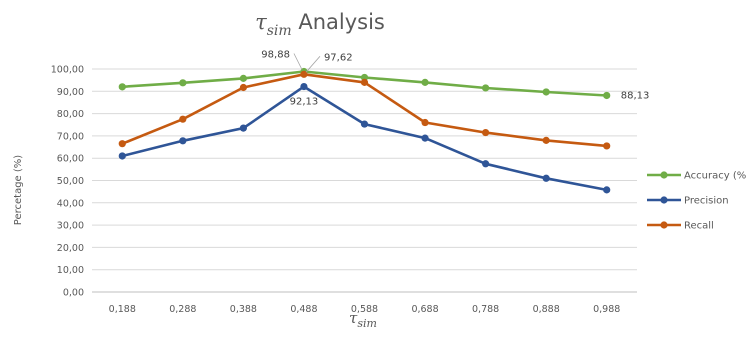  I want to click on x-tick-label: 0,888, so click(546, 309).